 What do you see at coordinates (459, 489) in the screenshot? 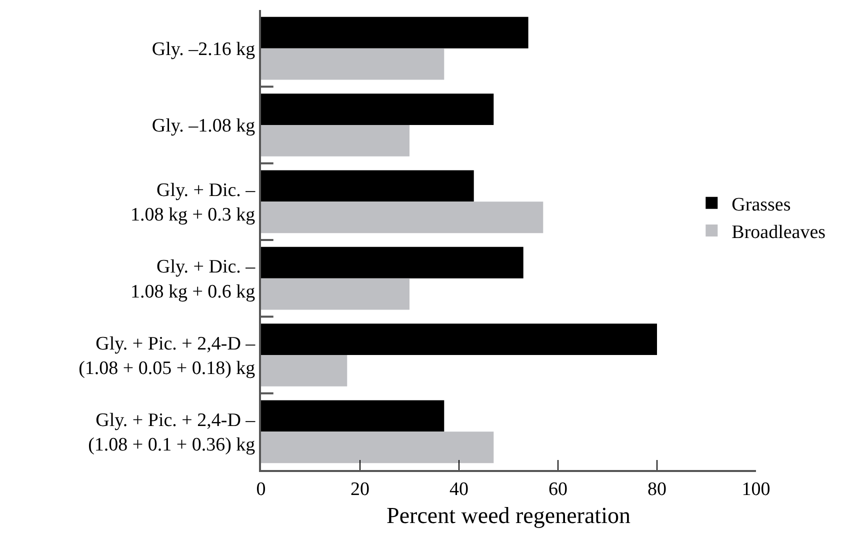
I see `x-tick-label: 40` at bounding box center [459, 489].